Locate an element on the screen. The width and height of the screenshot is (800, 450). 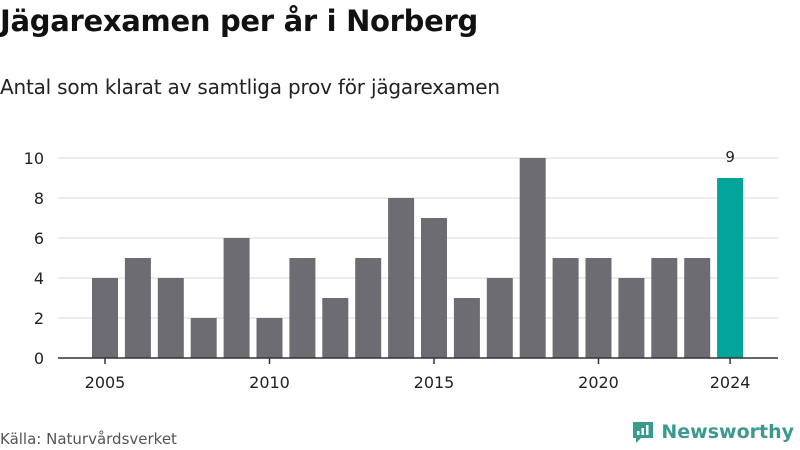
y-tick-label: 4 is located at coordinates (39, 278).